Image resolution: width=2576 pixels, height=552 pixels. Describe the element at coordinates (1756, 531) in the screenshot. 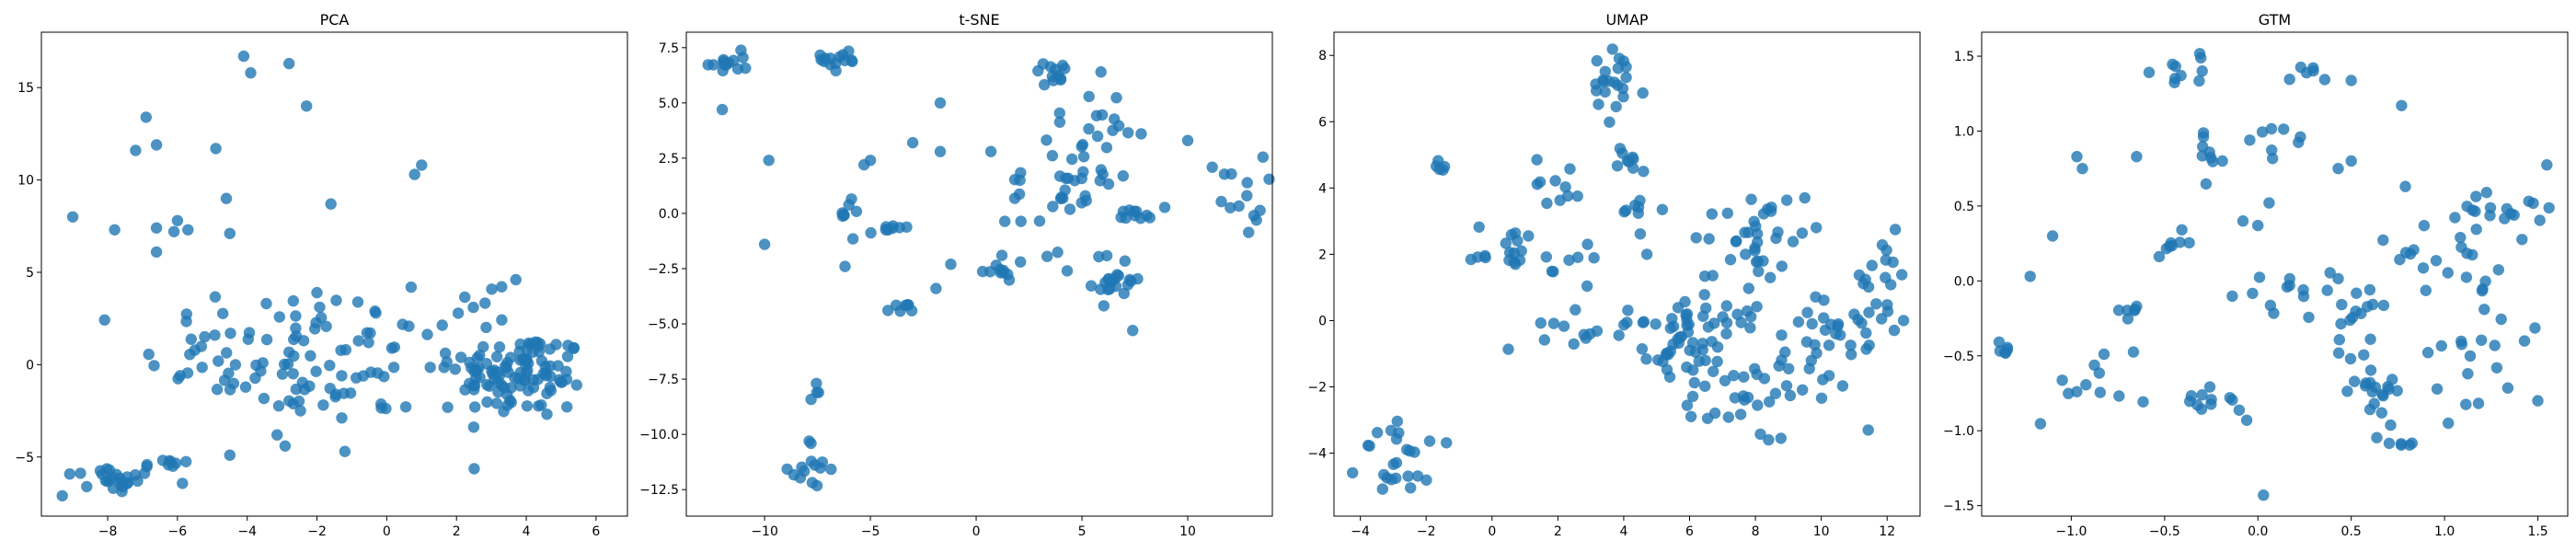

I see `x-tick-label: 8` at that location.